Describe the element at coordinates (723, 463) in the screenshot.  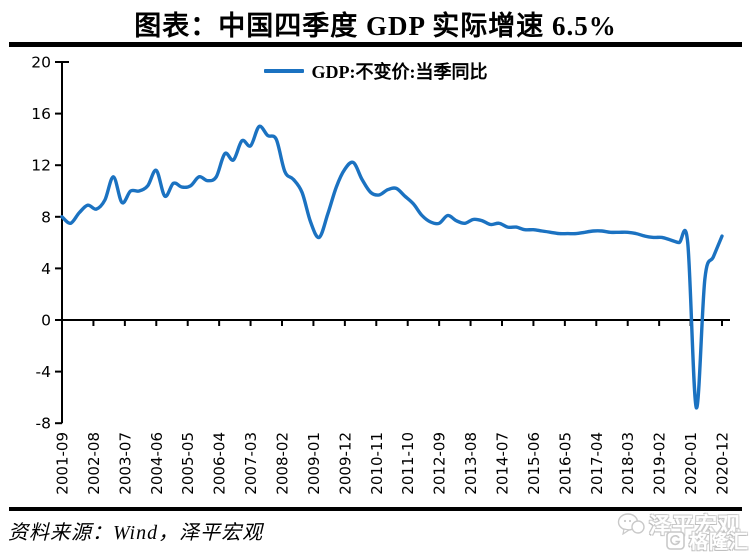
I see `x-tick-label: 2020-12` at that location.